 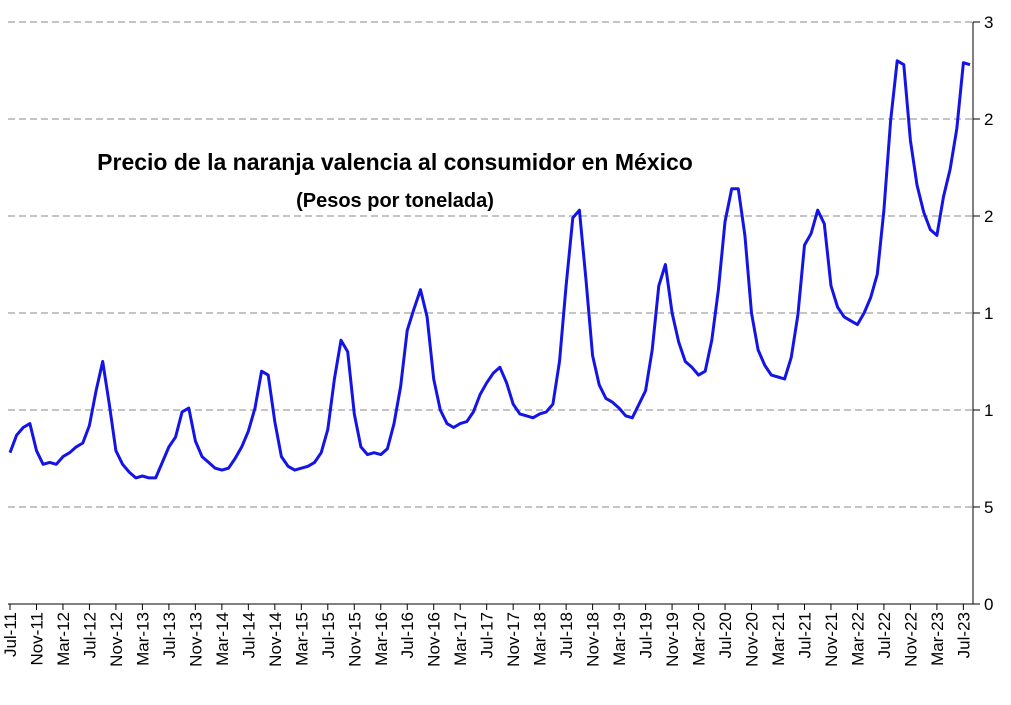 What do you see at coordinates (487, 635) in the screenshot?
I see `x-tick-label: Jul-17` at bounding box center [487, 635].